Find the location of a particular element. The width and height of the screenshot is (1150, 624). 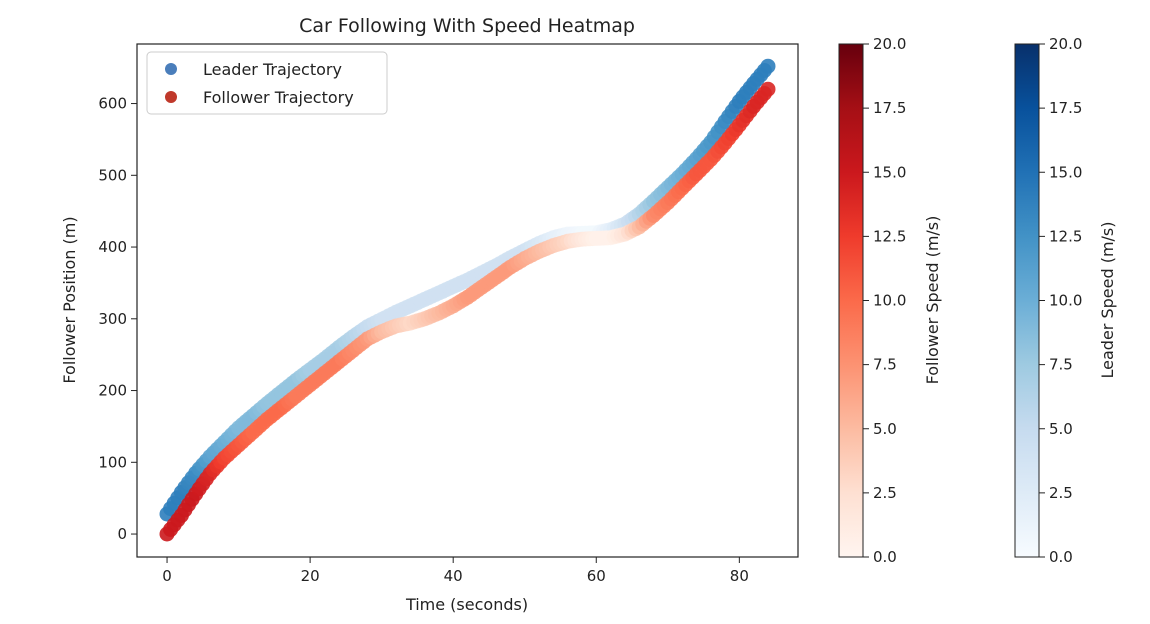

legend-label-follower: Follower Trajectory is located at coordinates (278, 97).